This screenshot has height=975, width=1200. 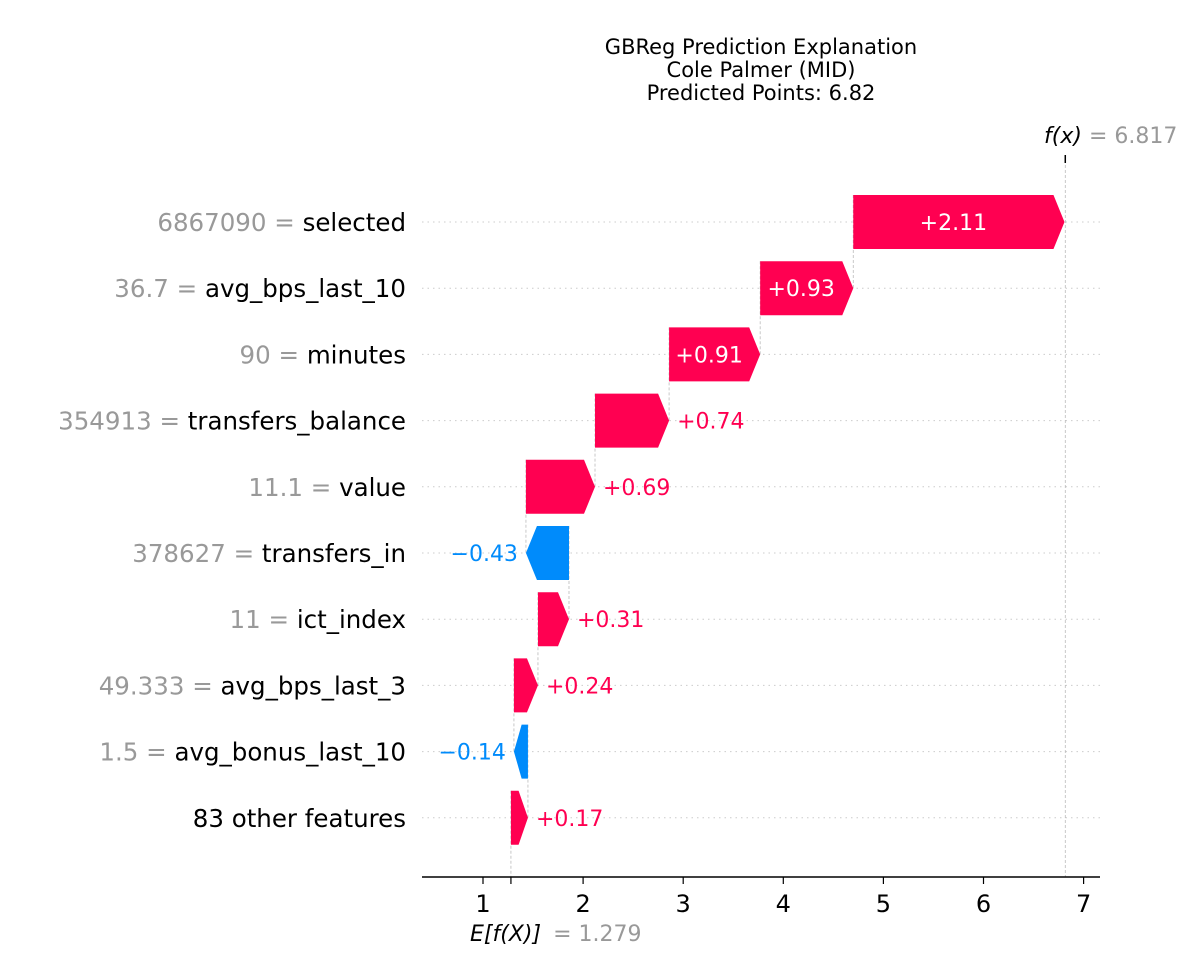 What do you see at coordinates (372, 487) in the screenshot?
I see `feature-name: value` at bounding box center [372, 487].